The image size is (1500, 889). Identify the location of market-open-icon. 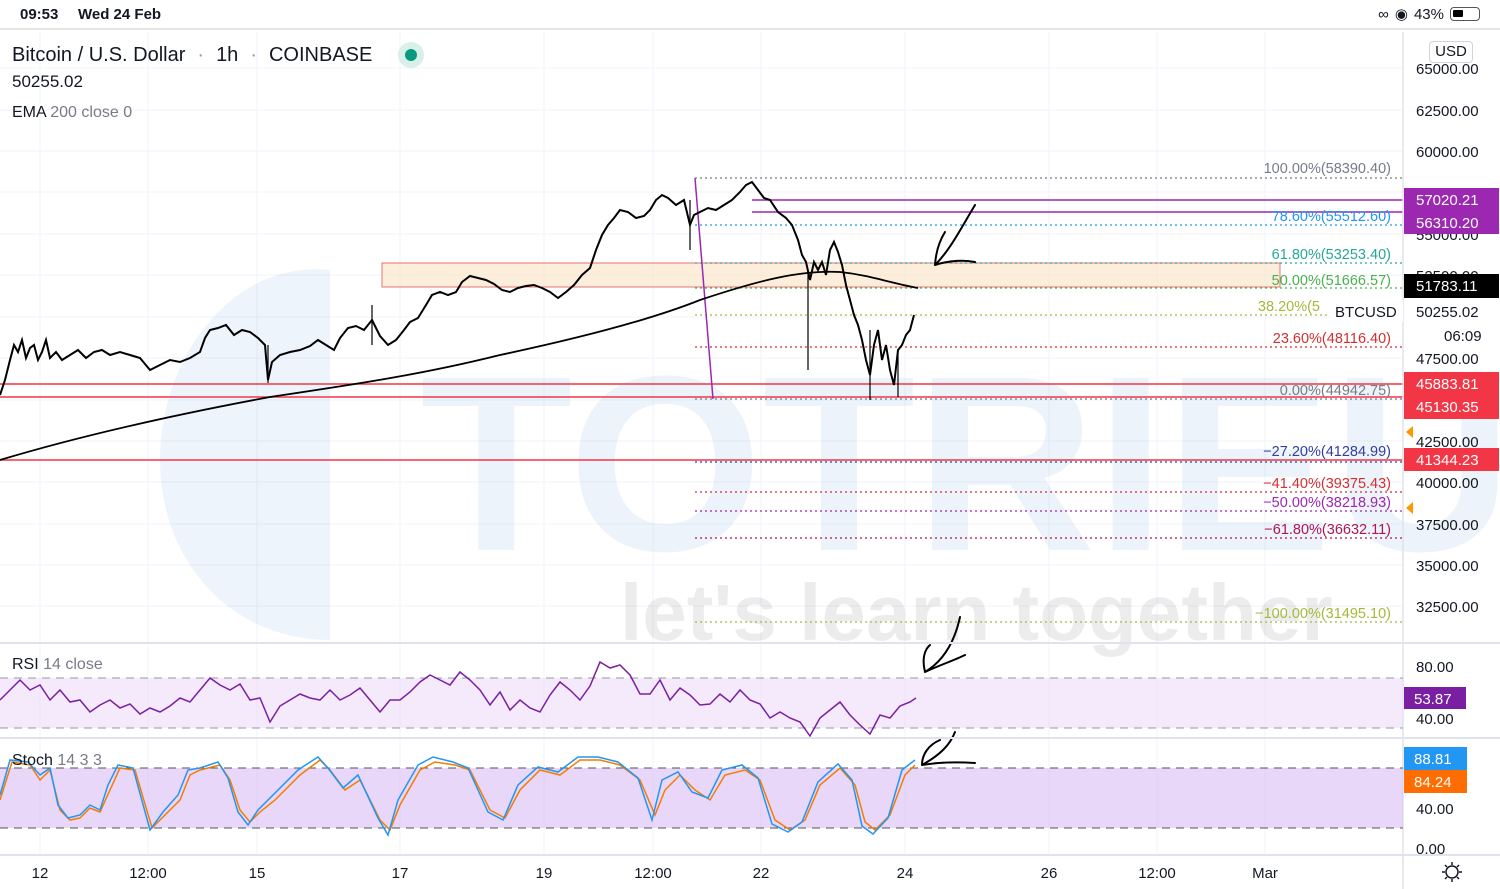
(411, 55).